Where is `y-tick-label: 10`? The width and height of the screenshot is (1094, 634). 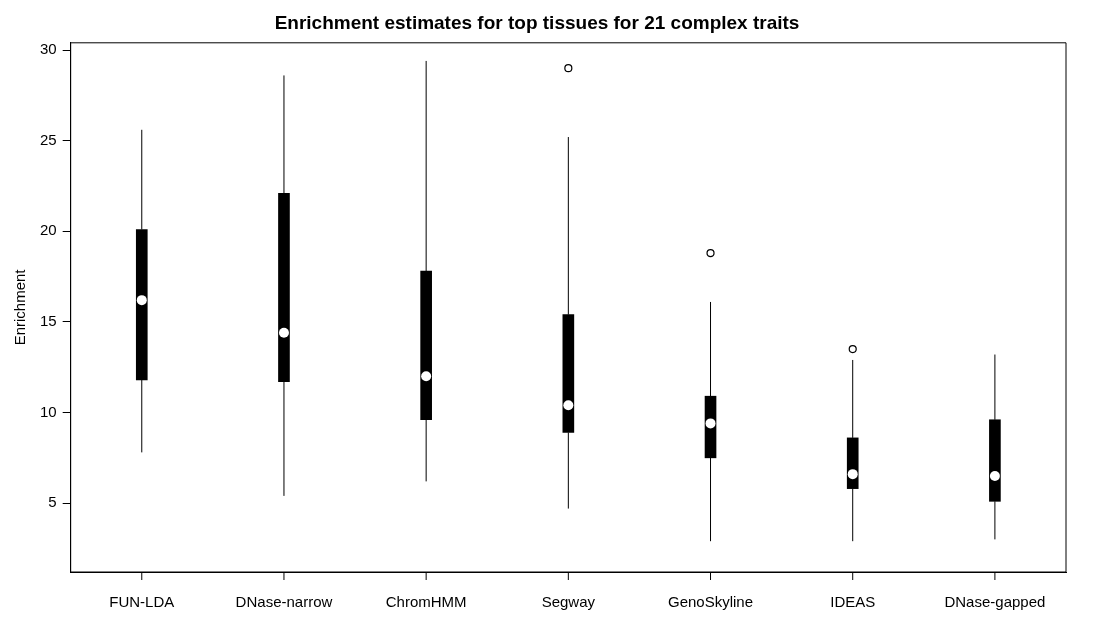
y-tick-label: 10 is located at coordinates (48, 411).